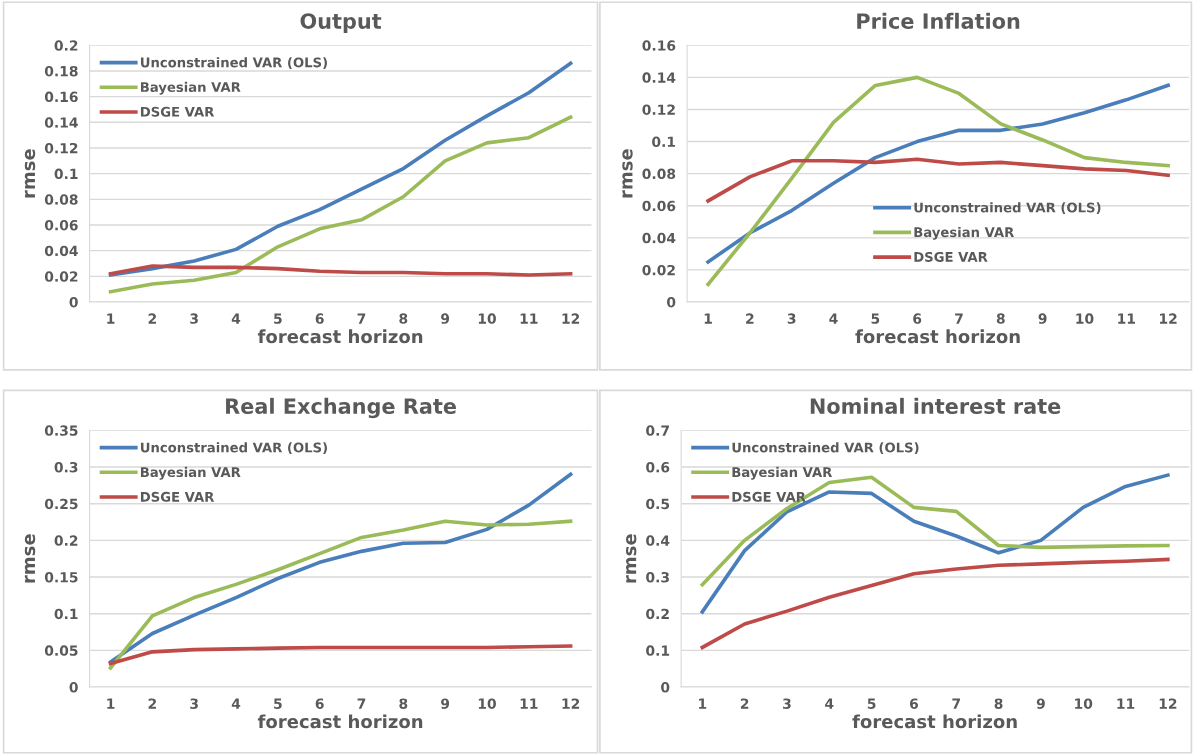 The image size is (1195, 755). I want to click on y-tick-label: 0.6, so click(658, 467).